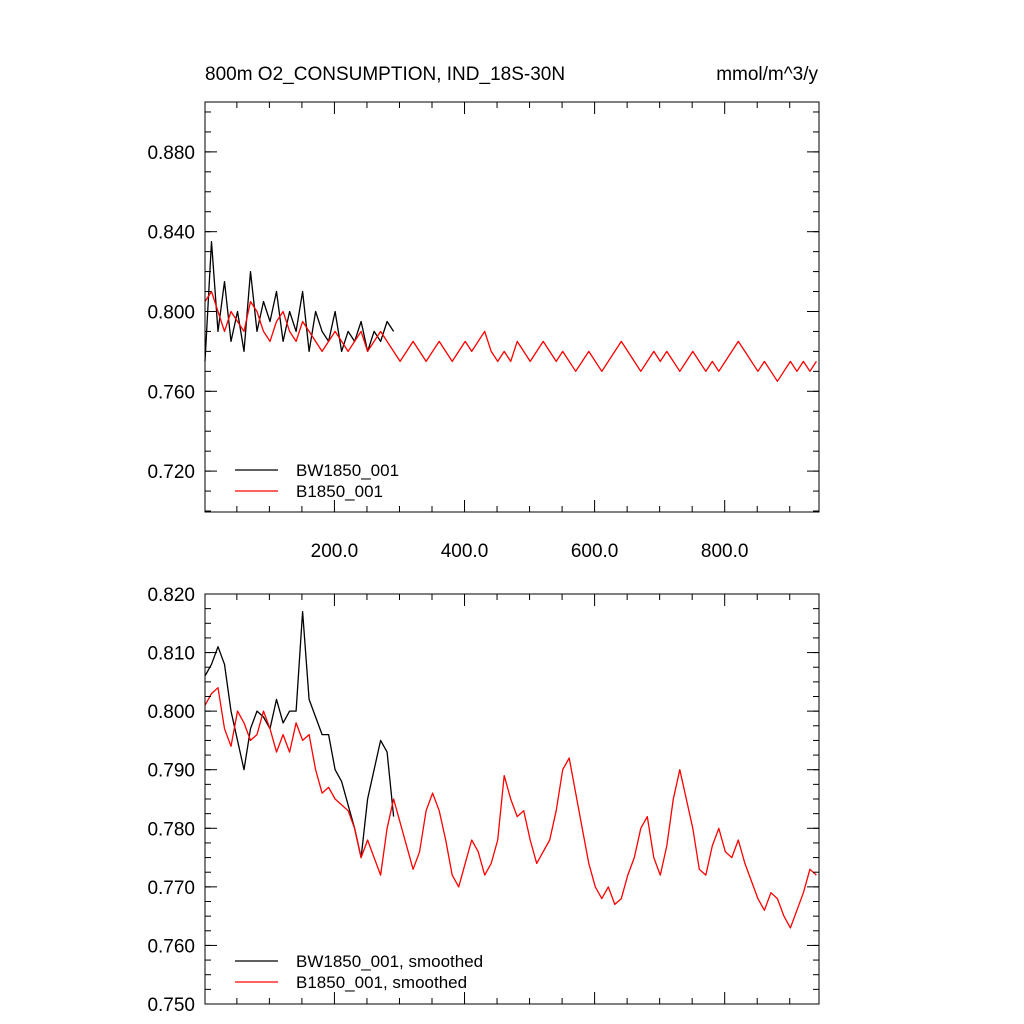  Describe the element at coordinates (595, 551) in the screenshot. I see `x-tick-label: 600.0` at that location.